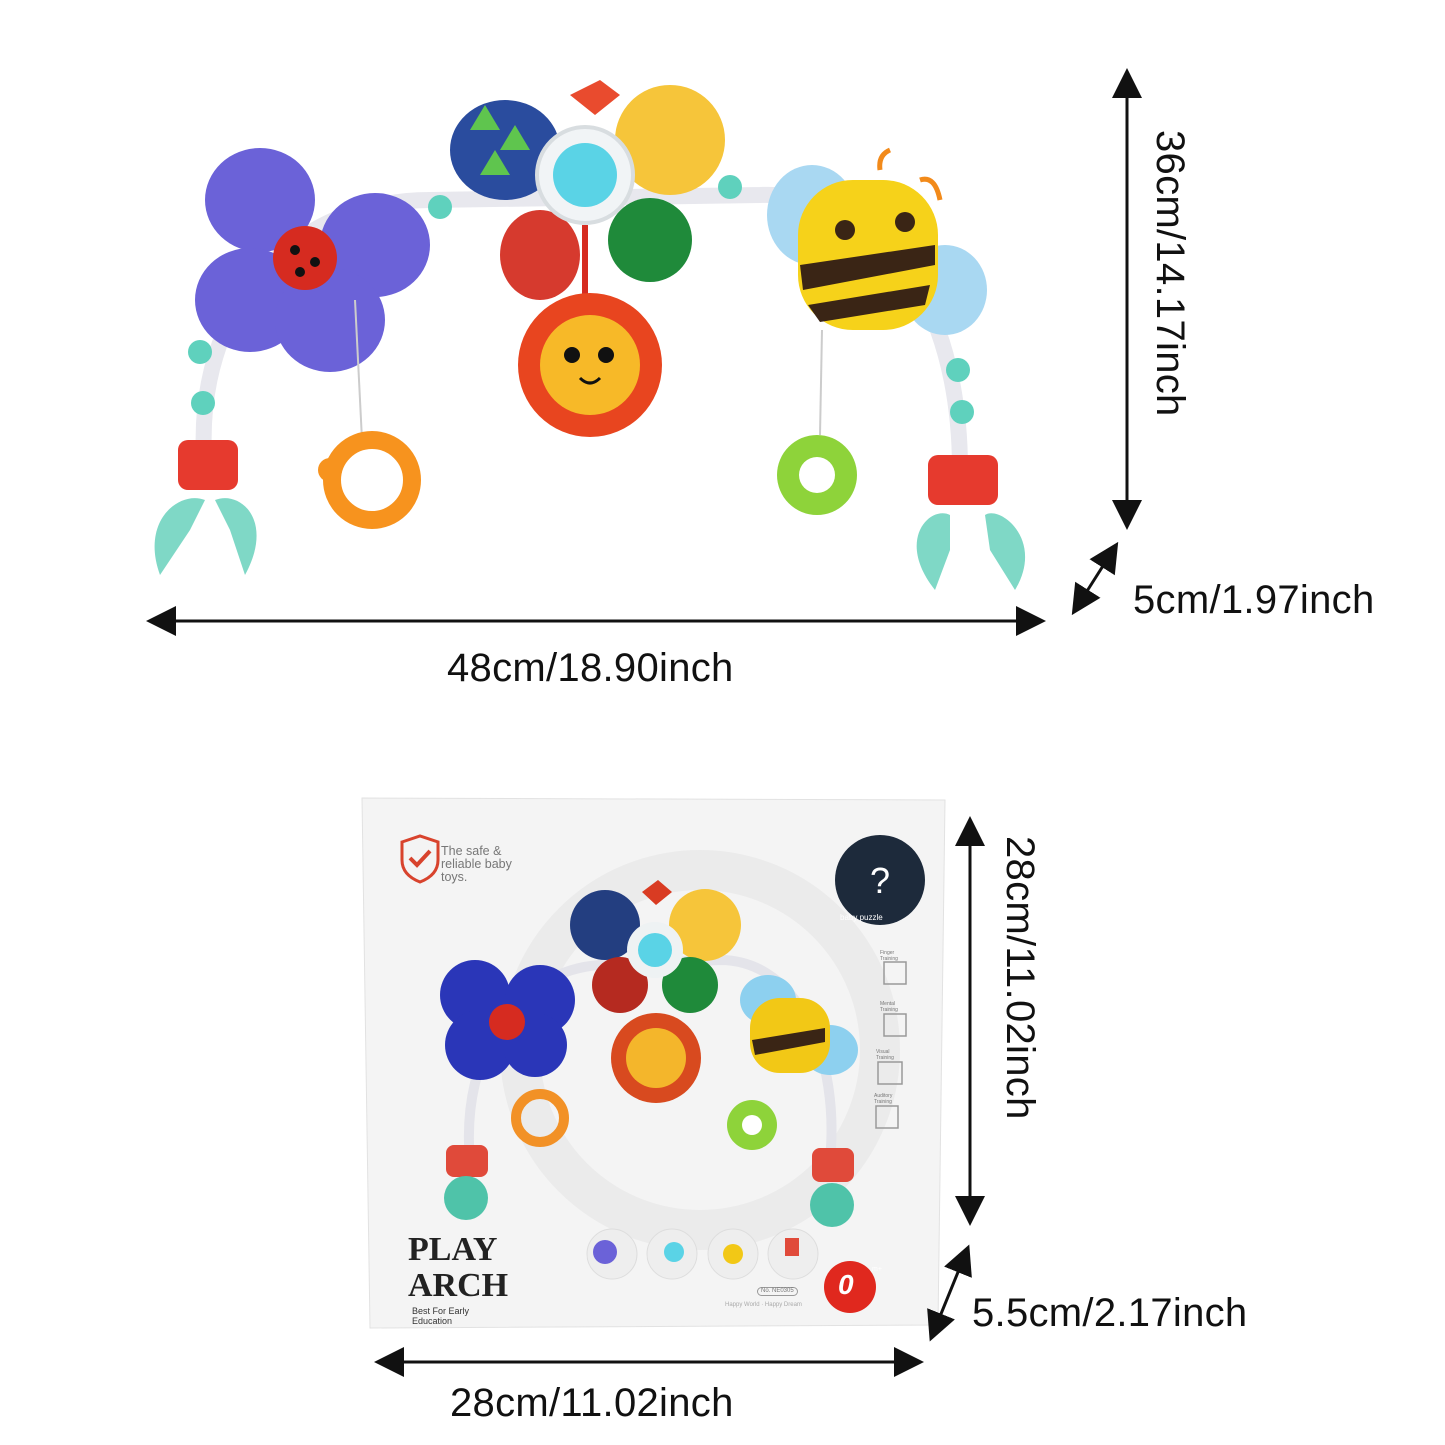  I want to click on title-line-1: PLAY, so click(453, 1249).